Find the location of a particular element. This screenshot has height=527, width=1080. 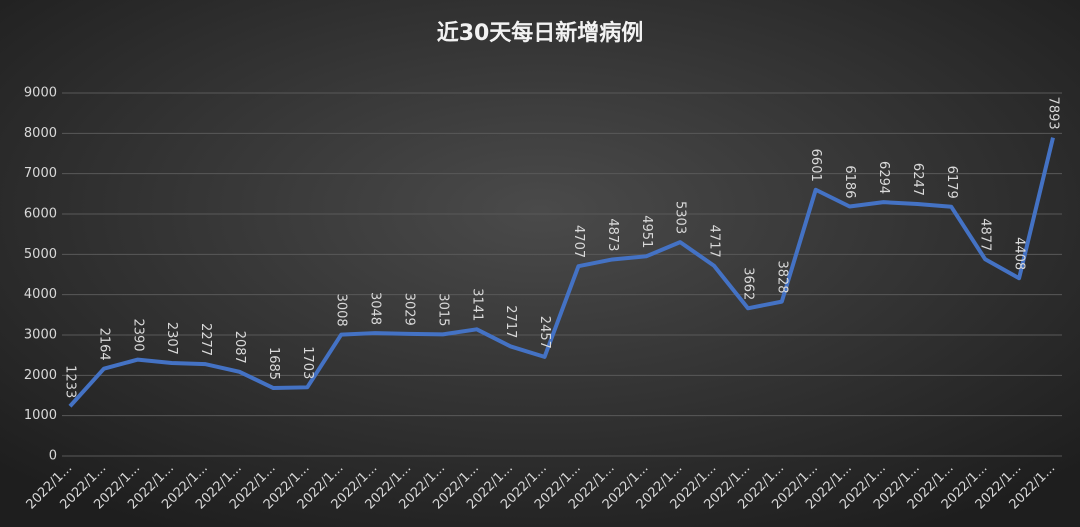

data-label: 3141 is located at coordinates (476, 304).